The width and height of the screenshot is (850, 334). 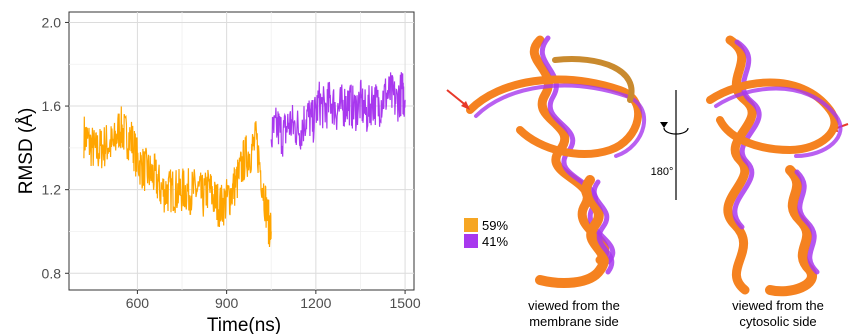 What do you see at coordinates (404, 303) in the screenshot?
I see `x-tick-label: 1500` at bounding box center [404, 303].